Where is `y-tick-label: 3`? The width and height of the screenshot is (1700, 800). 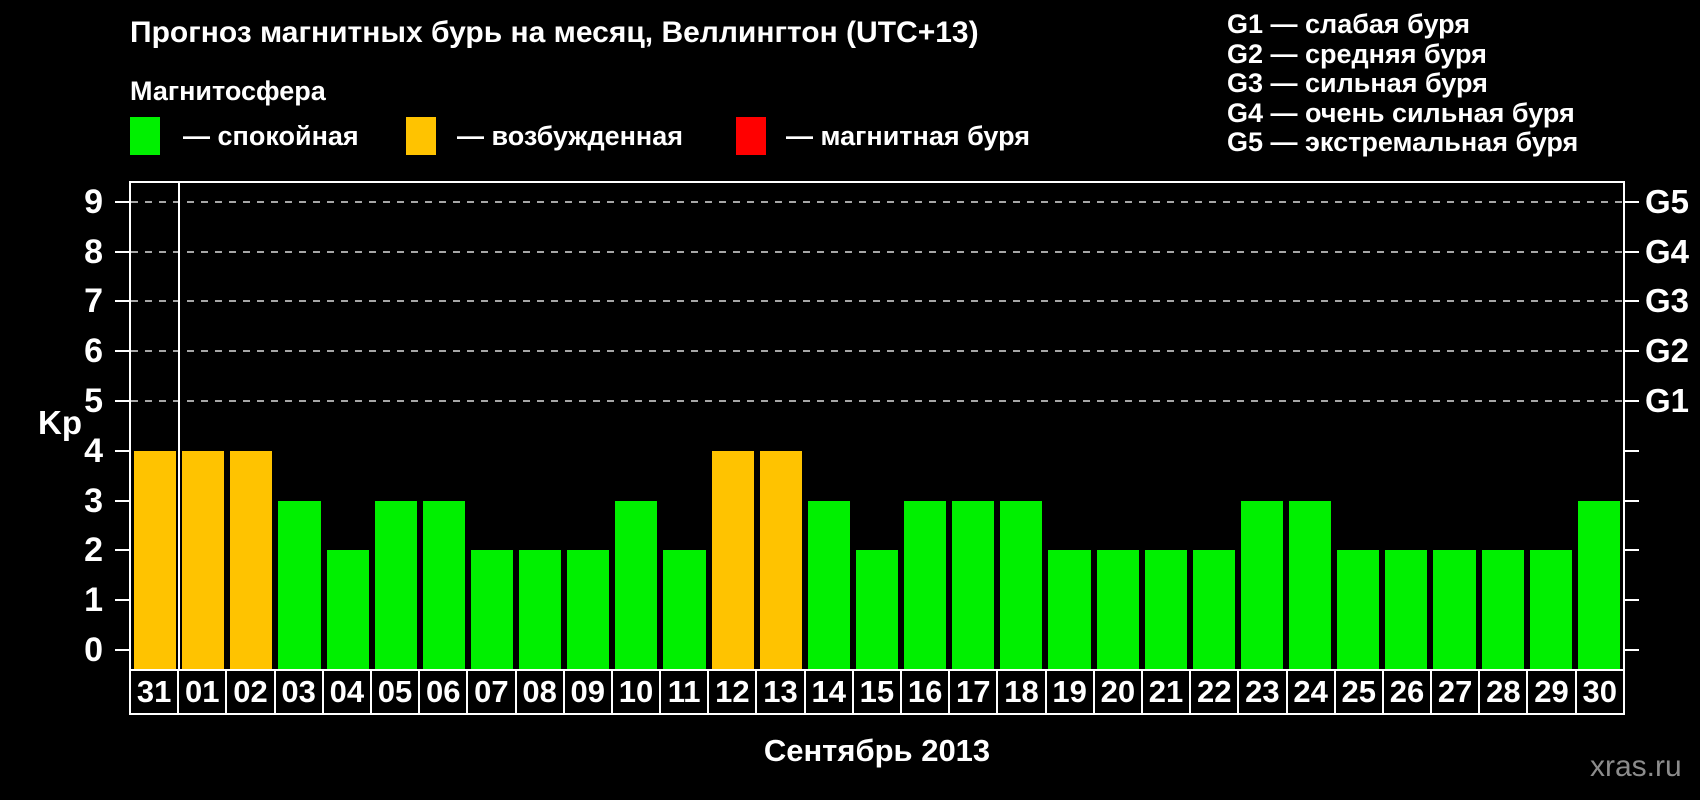 y-tick-label: 3 is located at coordinates (93, 500).